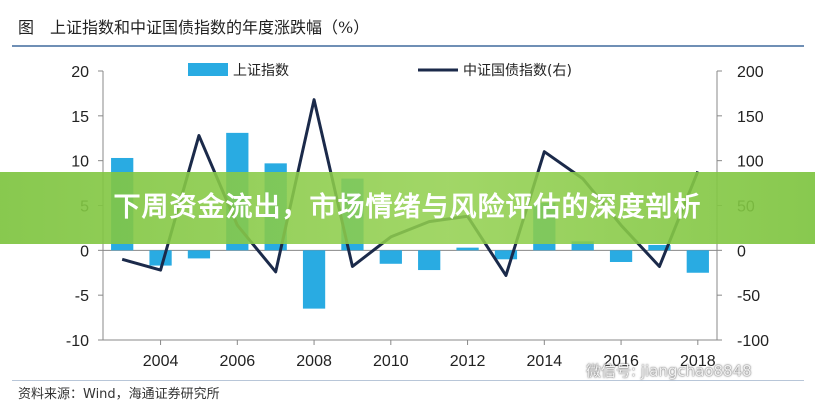 This screenshot has width=815, height=411. What do you see at coordinates (314, 279) in the screenshot?
I see `bar-2008` at bounding box center [314, 279].